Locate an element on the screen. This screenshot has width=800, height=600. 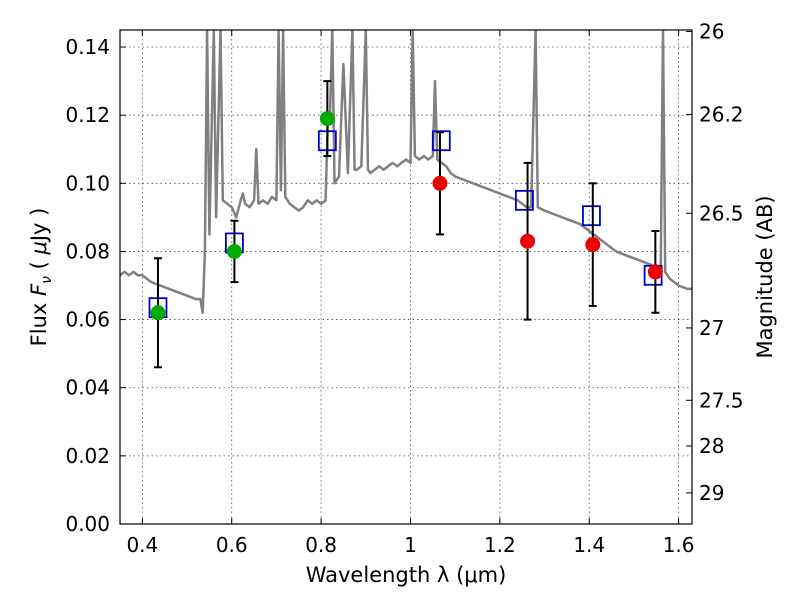
y2-axis-label: Magnitude (AB) is located at coordinates (765, 276).